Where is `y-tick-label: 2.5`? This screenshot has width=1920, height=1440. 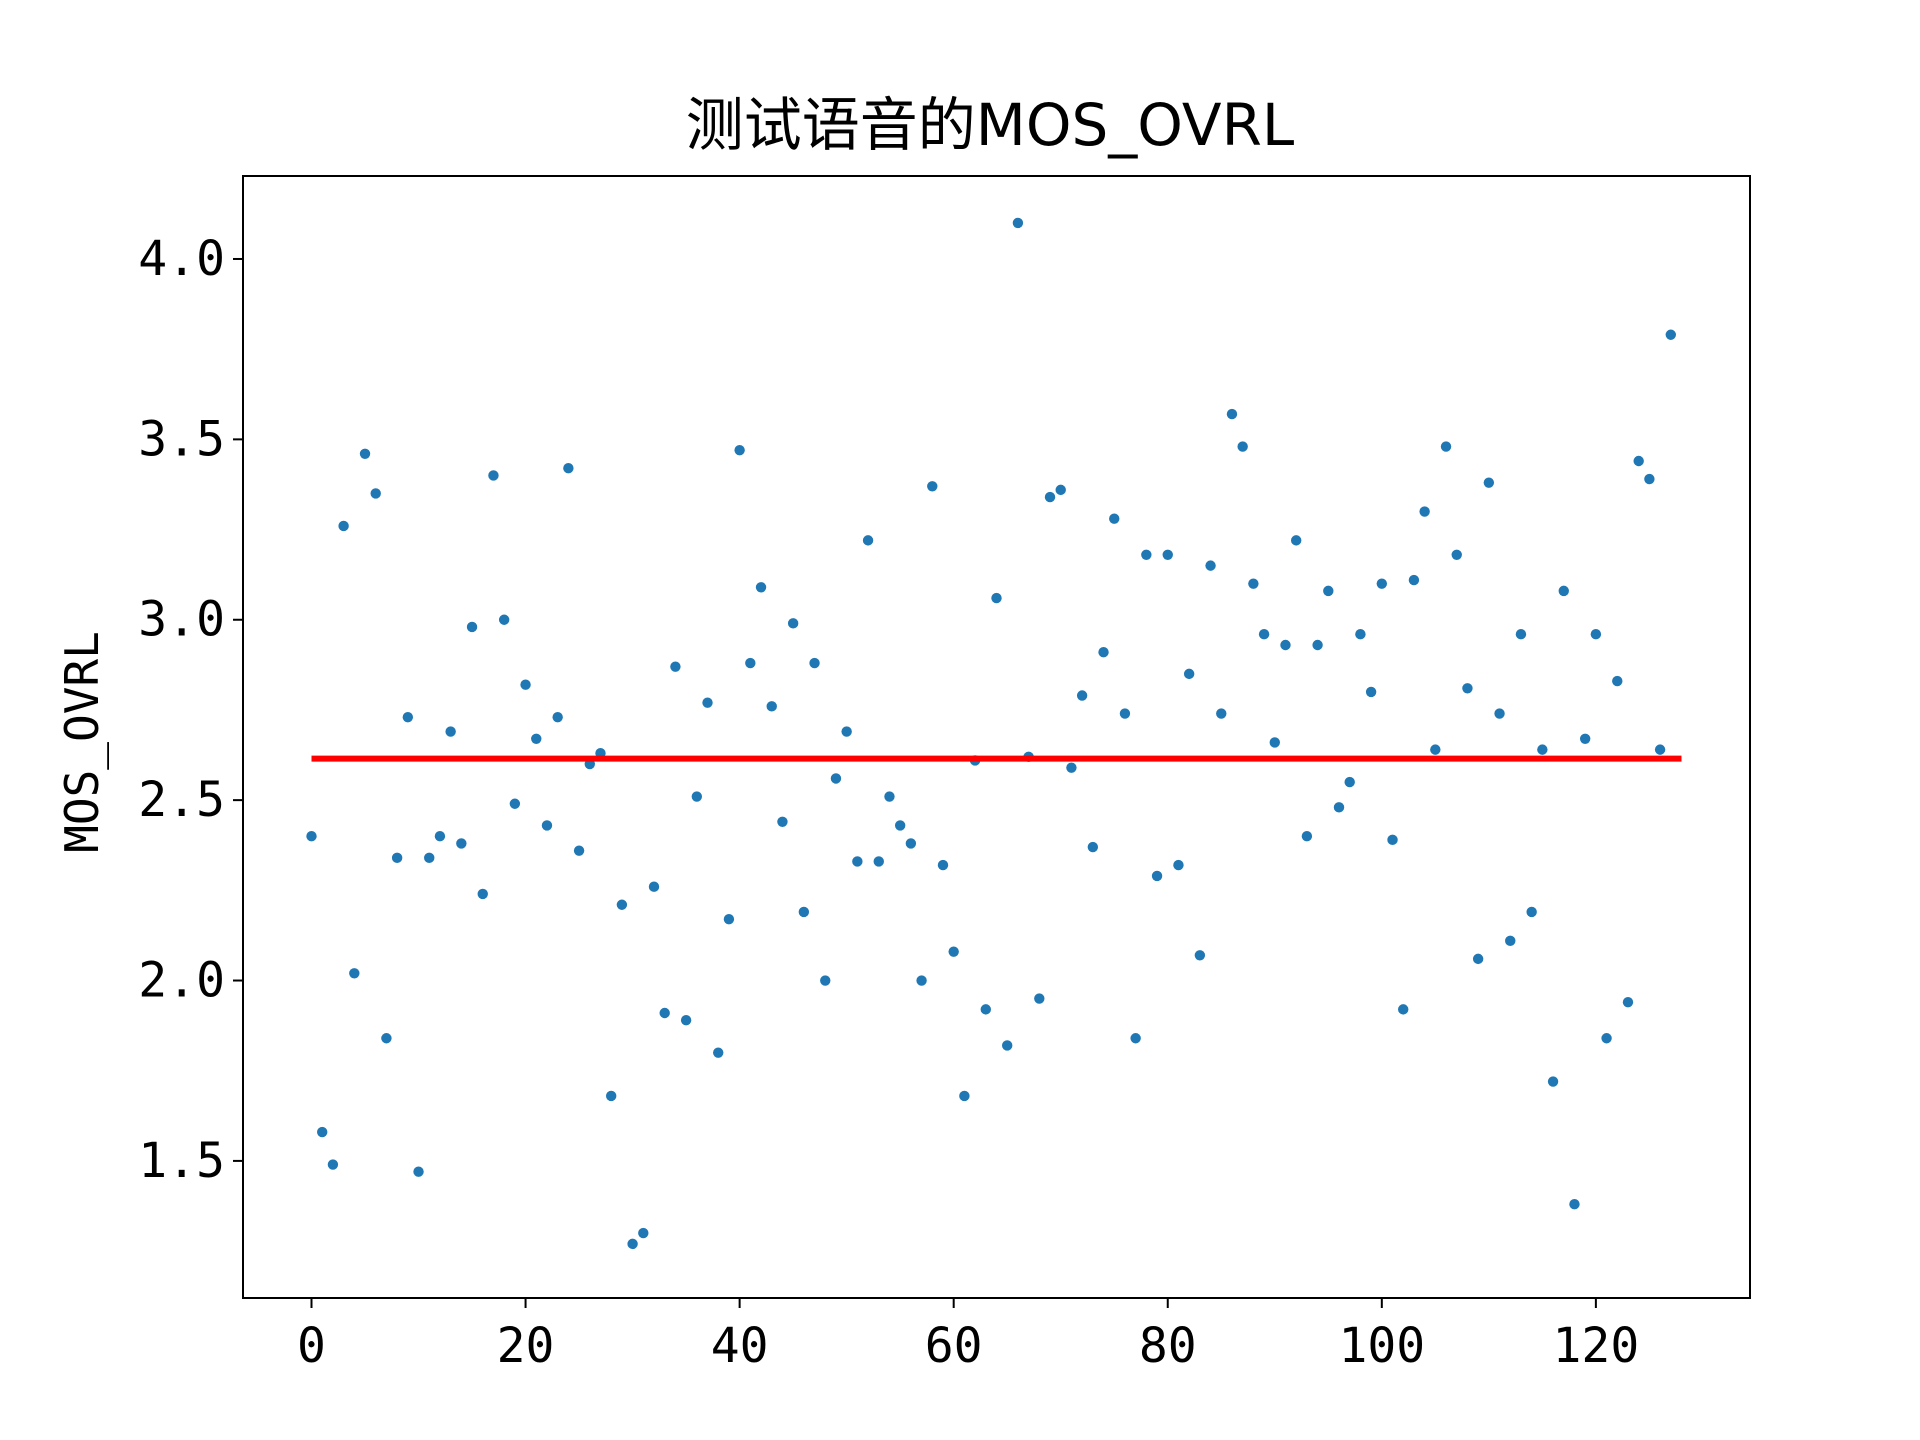
y-tick-label: 2.5 is located at coordinates (181, 800).